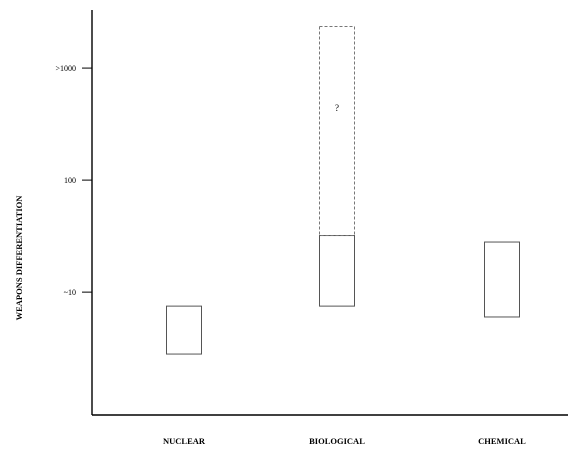 The height and width of the screenshot is (453, 574). I want to click on y-tick-label-2: >1000, so click(65, 68).